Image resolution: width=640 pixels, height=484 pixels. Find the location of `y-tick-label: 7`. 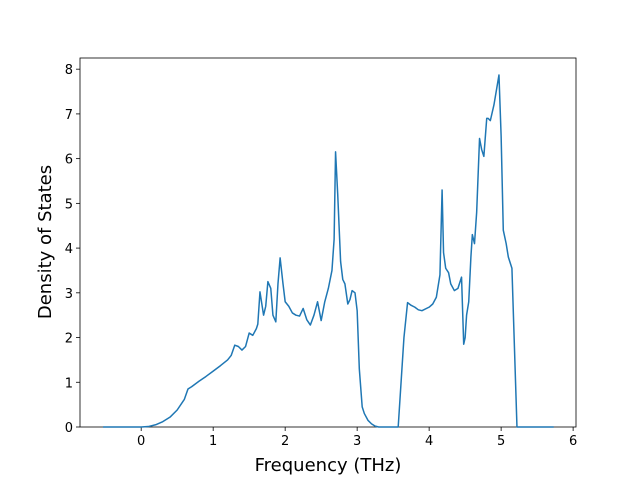

y-tick-label: 7 is located at coordinates (69, 115).